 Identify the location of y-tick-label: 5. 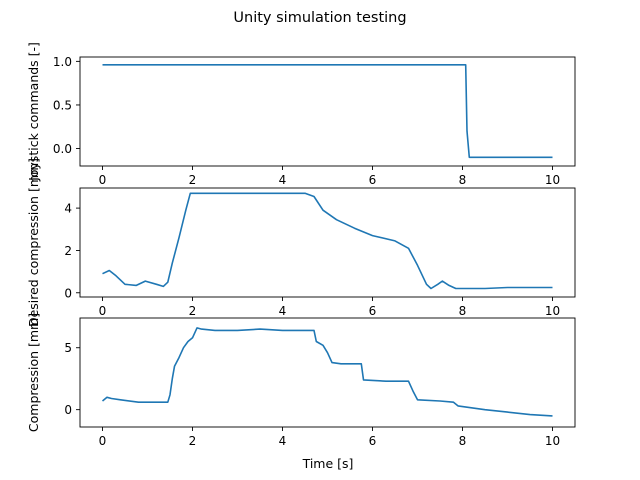
(68, 348).